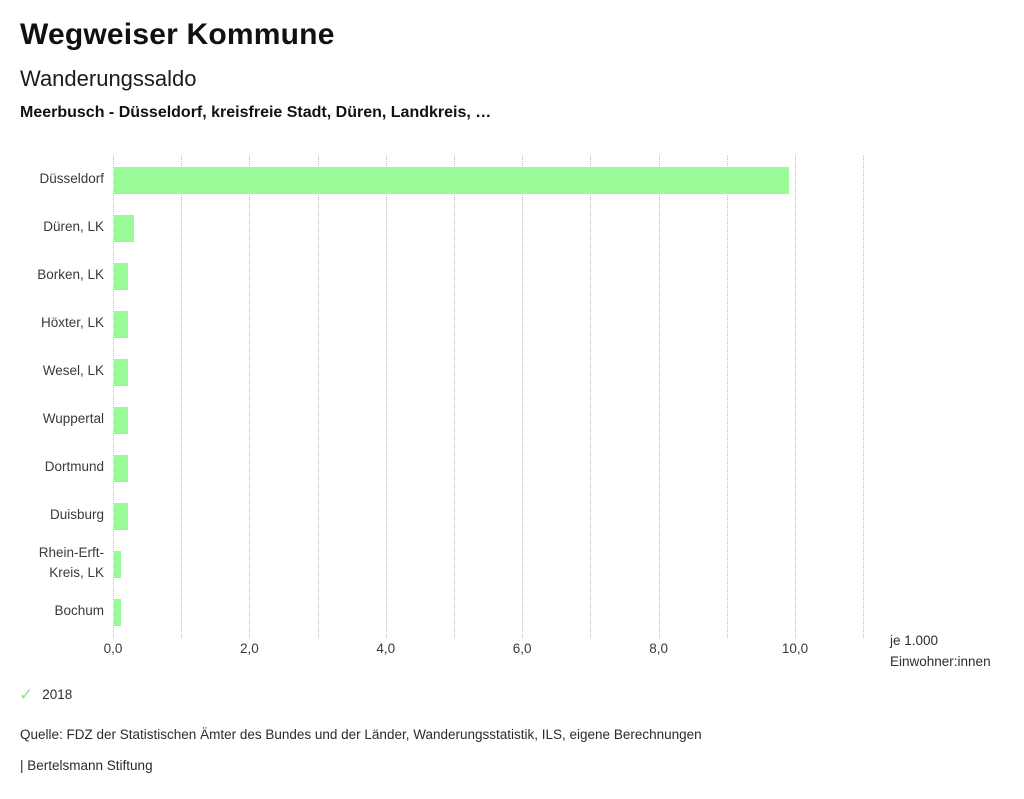 This screenshot has height=799, width=1024. Describe the element at coordinates (86, 765) in the screenshot. I see `attribution: | Bertelsmann Stiftung` at that location.